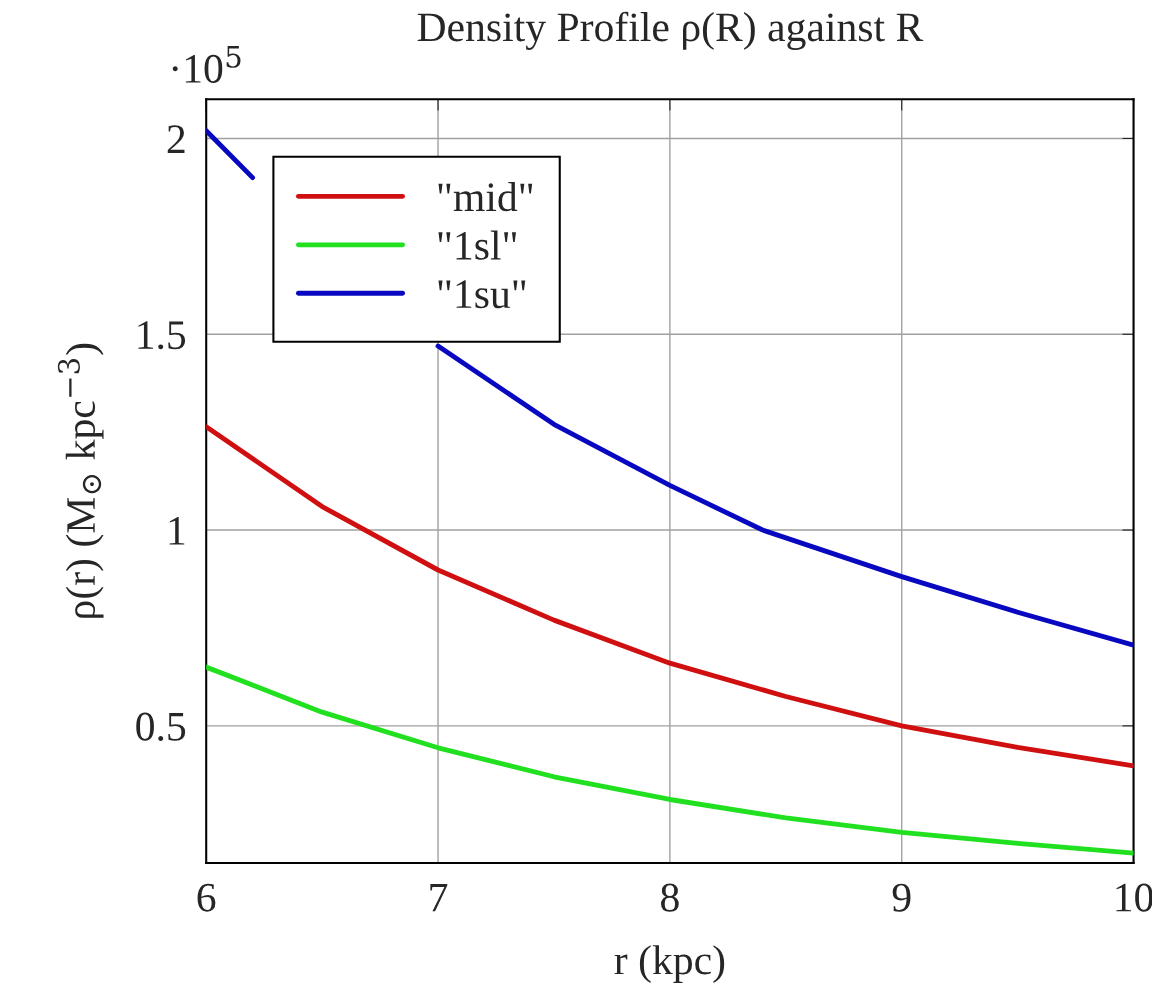 The width and height of the screenshot is (1152, 993). What do you see at coordinates (177, 531) in the screenshot?
I see `y-tick-label: 1` at bounding box center [177, 531].